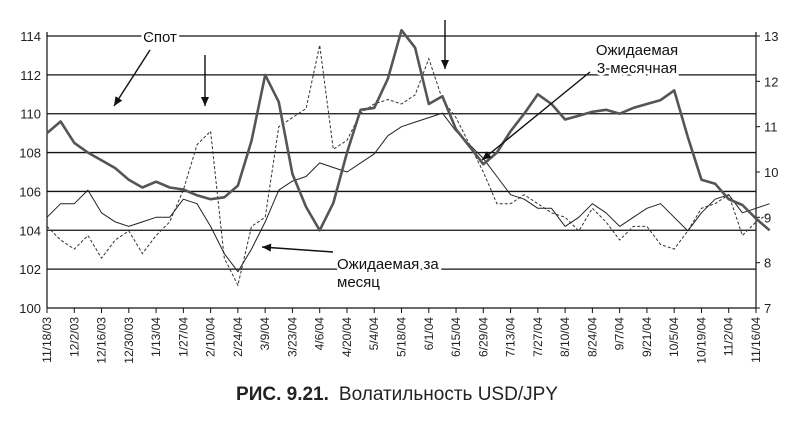  I want to click on x-tick-label: 9/7/04, so click(620, 334).